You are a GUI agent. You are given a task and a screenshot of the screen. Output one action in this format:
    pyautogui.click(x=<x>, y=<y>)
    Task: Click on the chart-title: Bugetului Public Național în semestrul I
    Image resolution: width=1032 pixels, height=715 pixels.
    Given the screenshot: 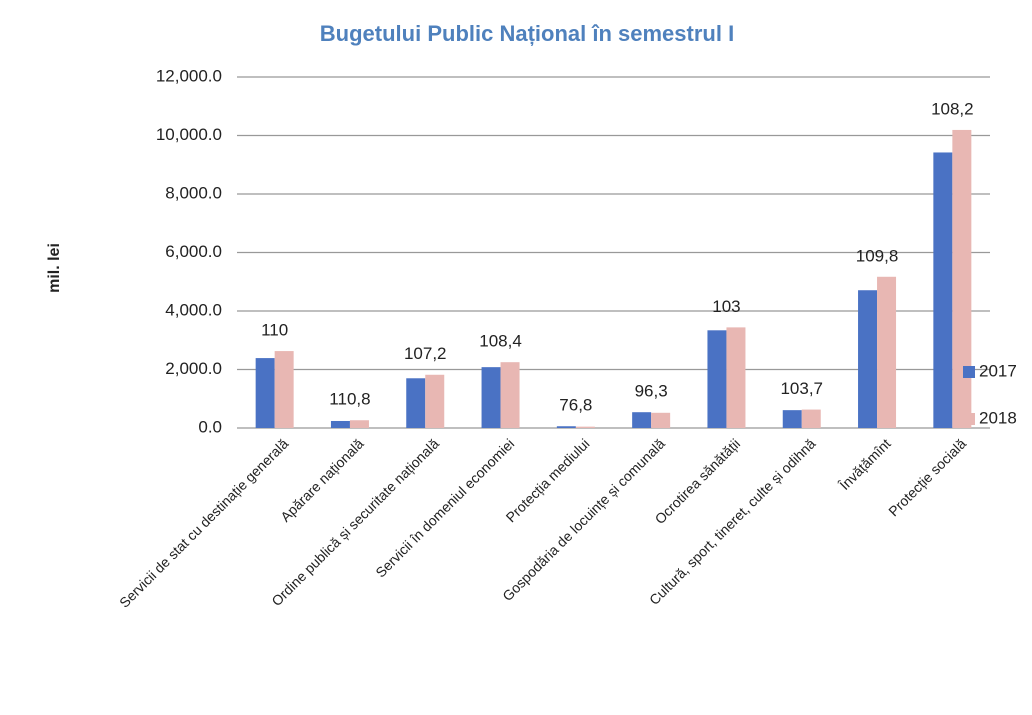 What is the action you would take?
    pyautogui.click(x=527, y=33)
    